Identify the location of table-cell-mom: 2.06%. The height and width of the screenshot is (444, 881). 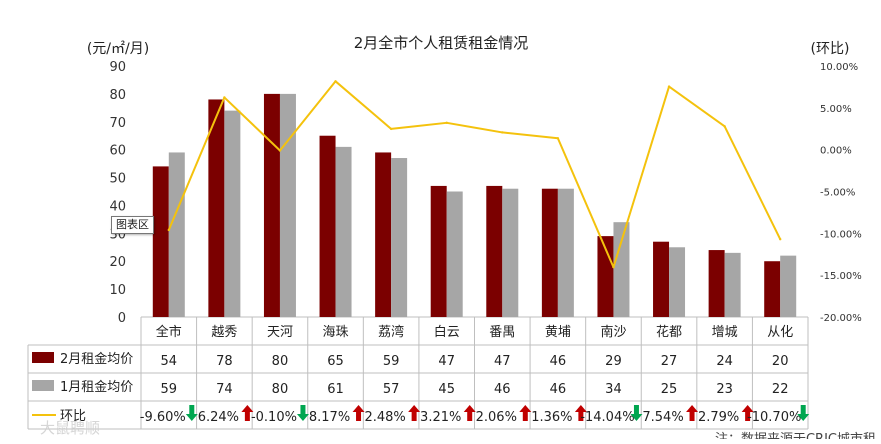
(496, 417).